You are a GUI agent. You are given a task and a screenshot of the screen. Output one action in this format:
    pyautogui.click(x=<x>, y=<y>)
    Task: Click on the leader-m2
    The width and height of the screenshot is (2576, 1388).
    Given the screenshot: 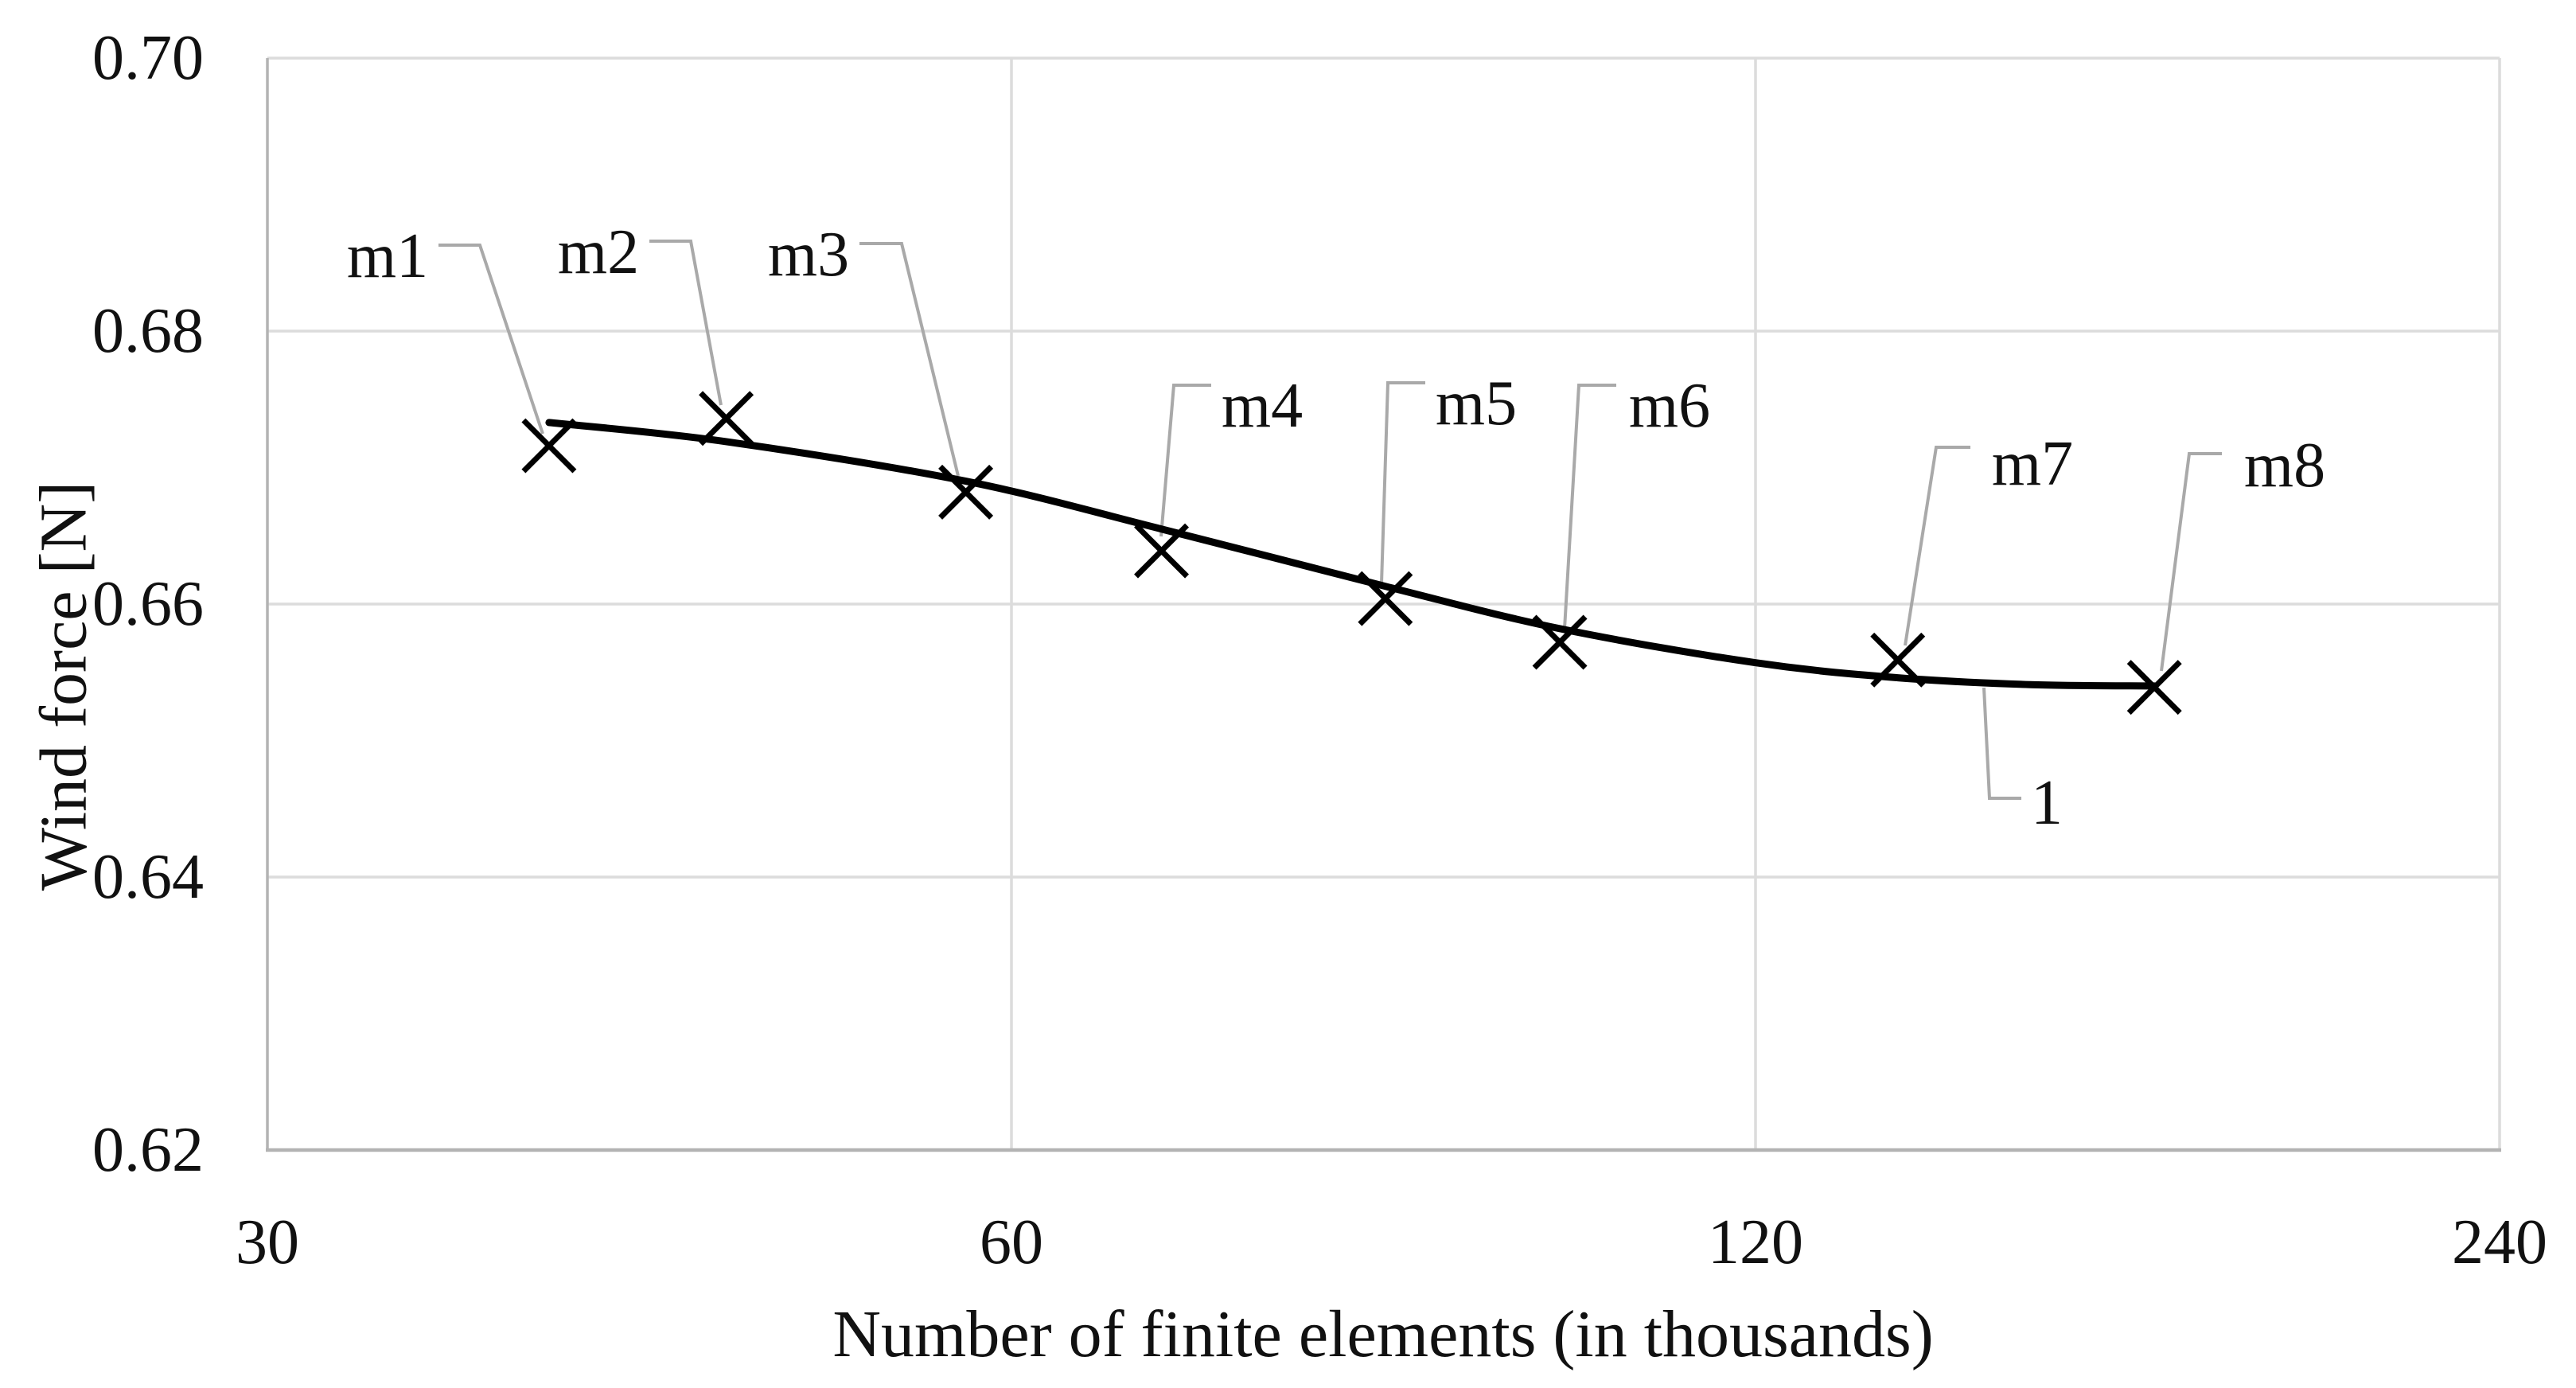 What is the action you would take?
    pyautogui.click(x=686, y=323)
    